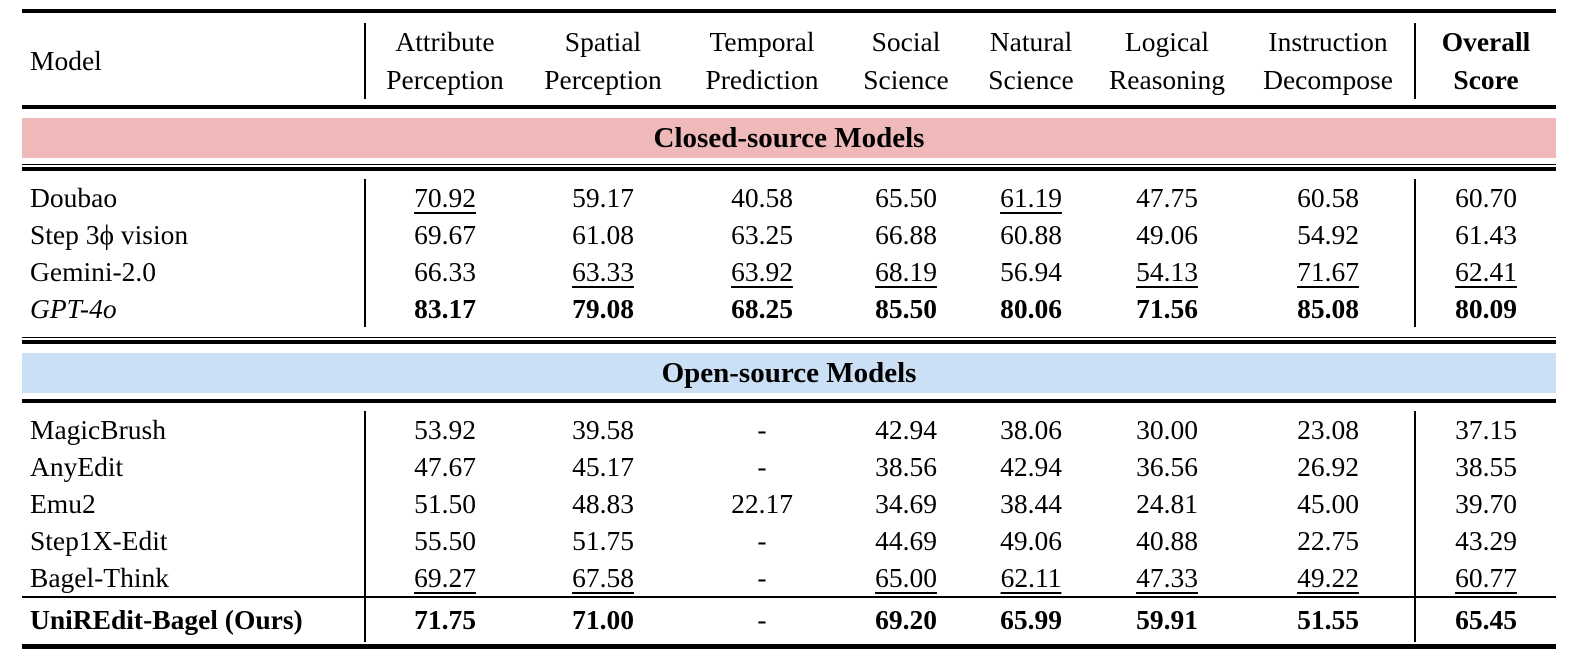 Image resolution: width=1578 pixels, height=666 pixels. I want to click on score-cell: 55.50, so click(445, 540).